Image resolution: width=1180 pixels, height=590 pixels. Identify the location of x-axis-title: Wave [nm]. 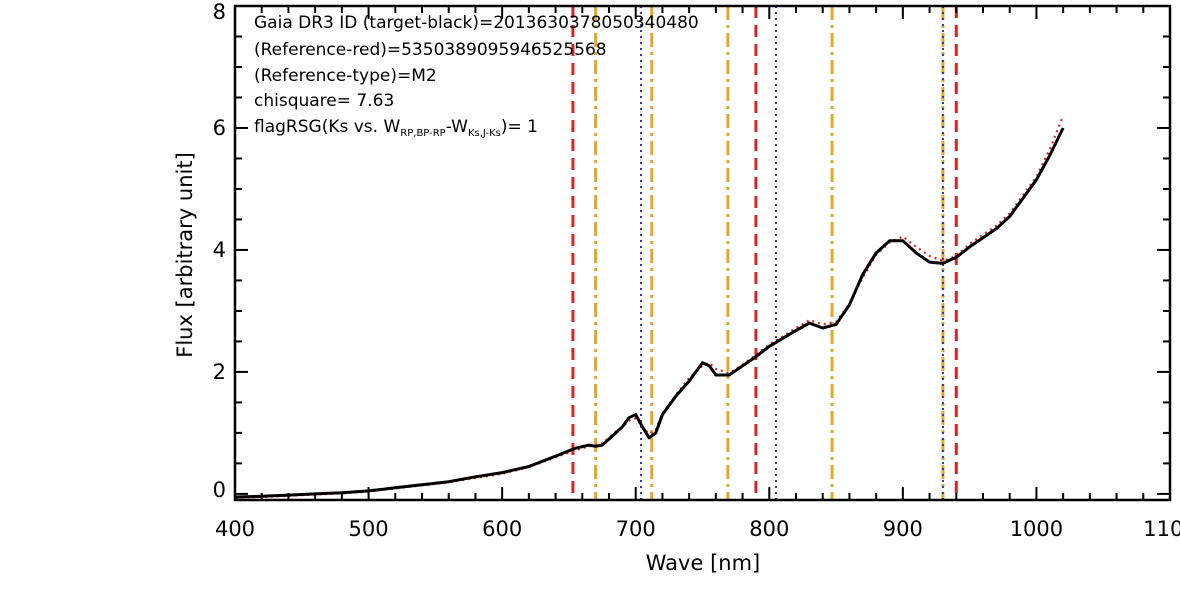
(703, 563).